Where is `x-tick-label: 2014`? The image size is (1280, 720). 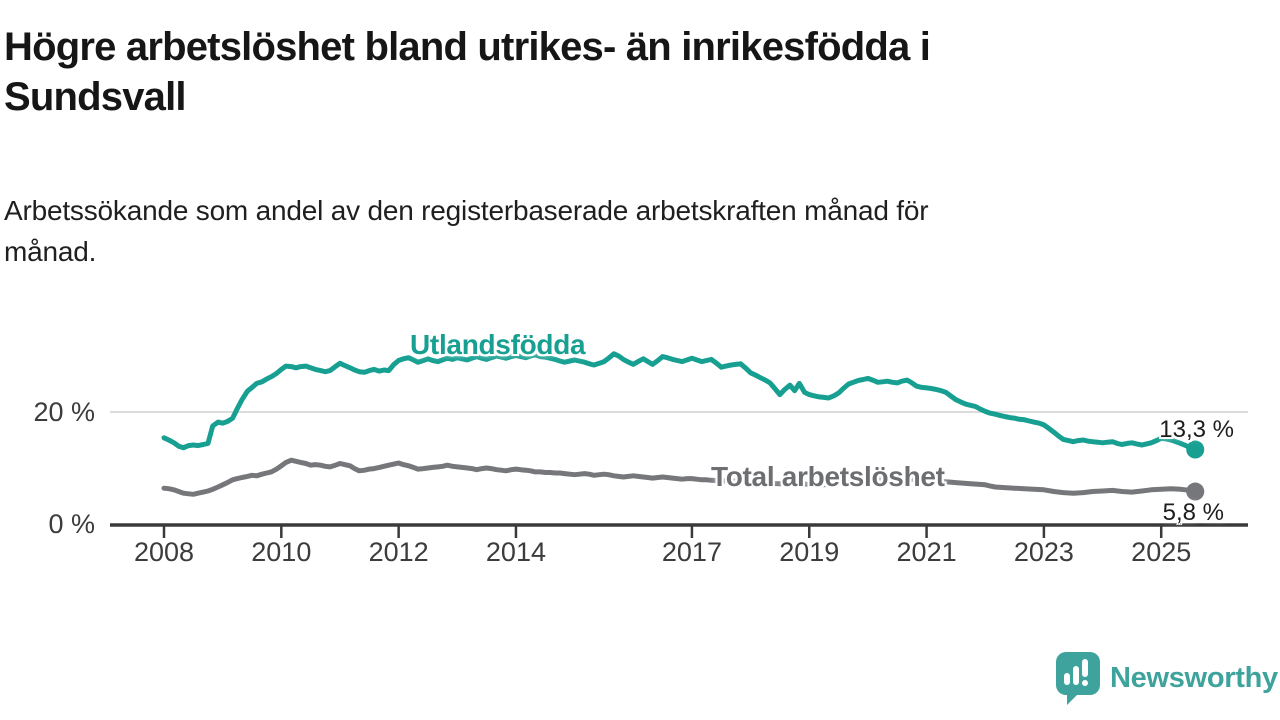
x-tick-label: 2014 is located at coordinates (515, 552).